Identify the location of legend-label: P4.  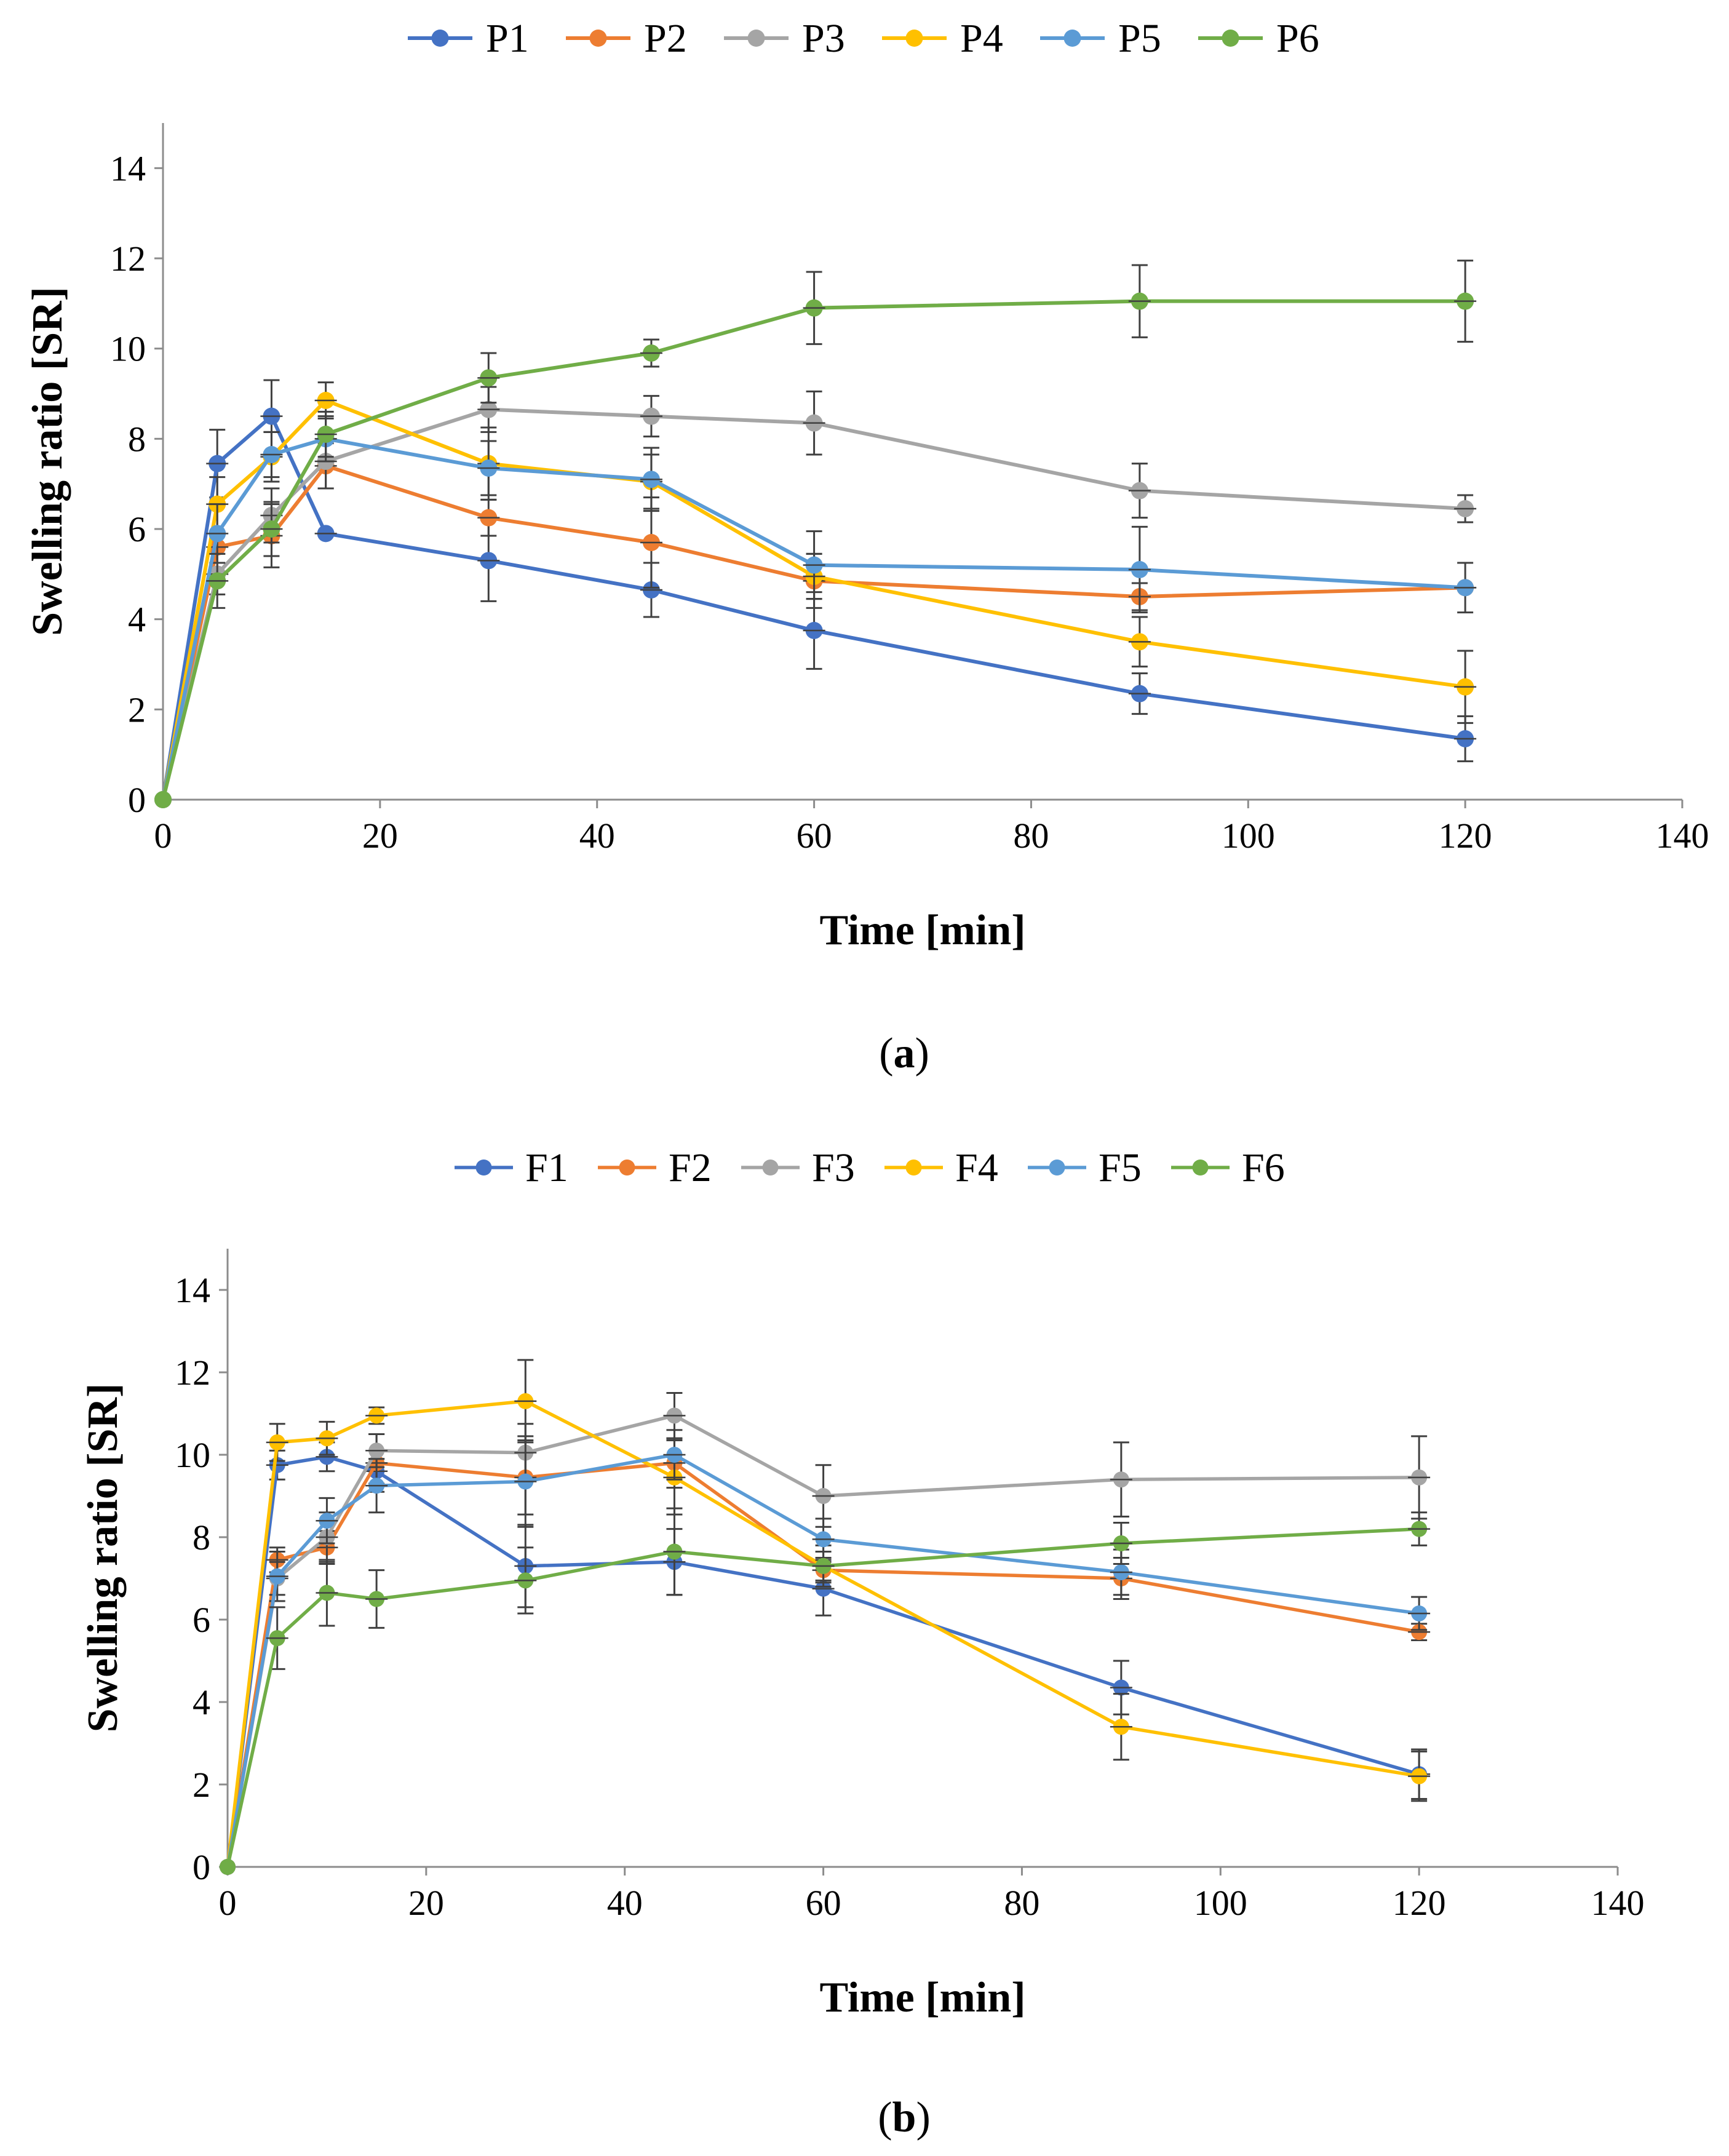
(981, 38).